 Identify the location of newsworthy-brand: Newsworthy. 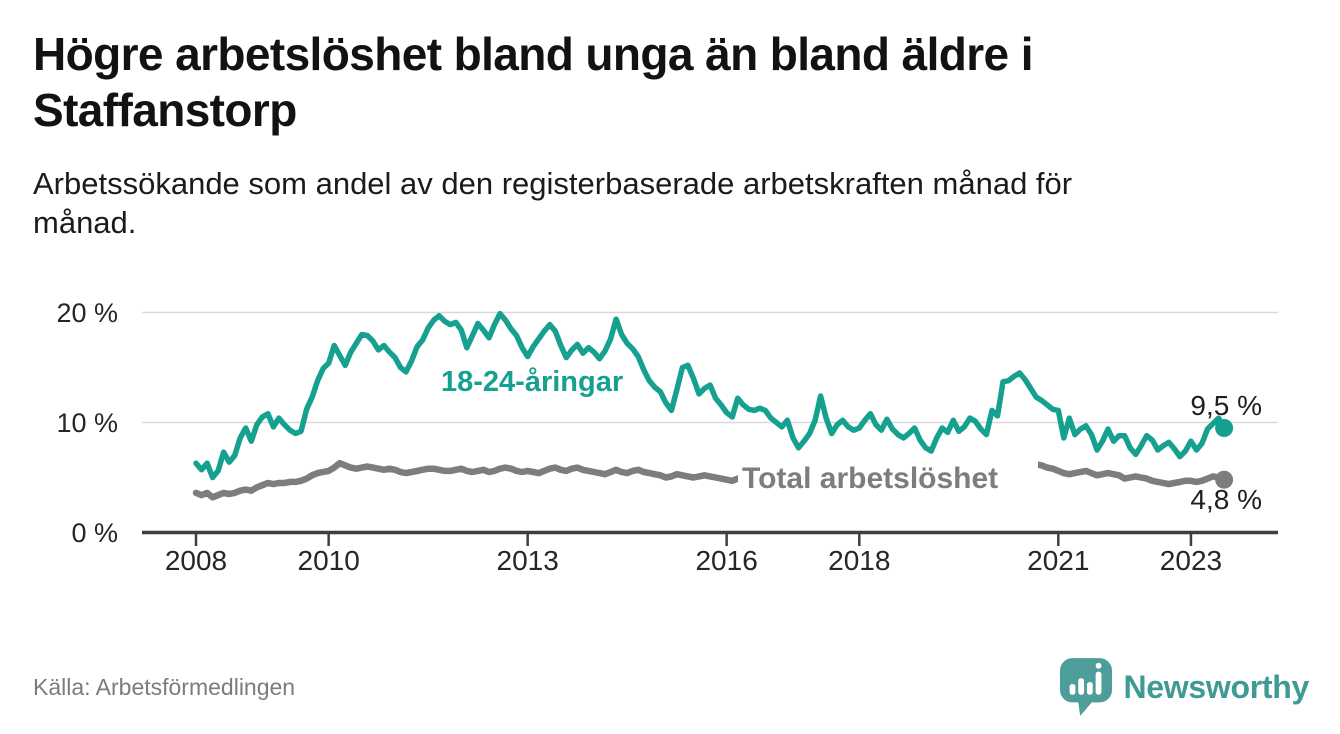
(1184, 687).